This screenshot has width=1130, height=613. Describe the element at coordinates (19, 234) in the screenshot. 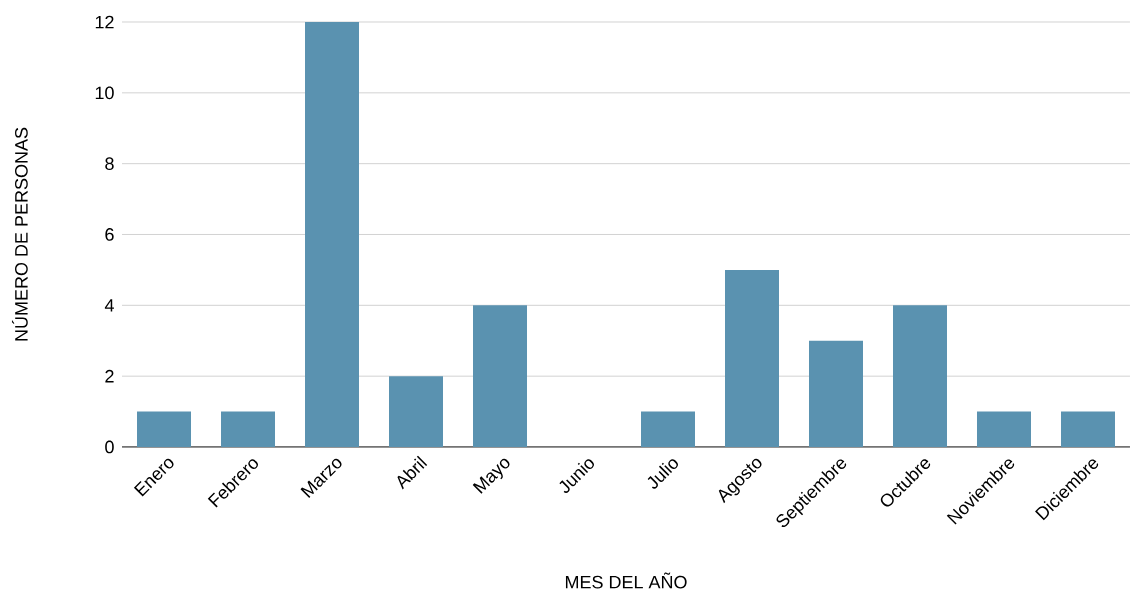

I see `y-axis-title: NÚMERO DE PERSONAS` at that location.